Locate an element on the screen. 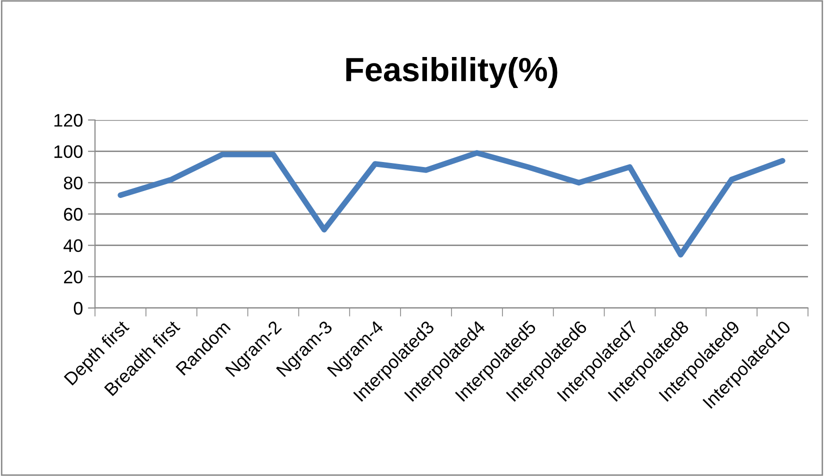 The image size is (824, 476). y-tick-label: 40 is located at coordinates (73, 245).